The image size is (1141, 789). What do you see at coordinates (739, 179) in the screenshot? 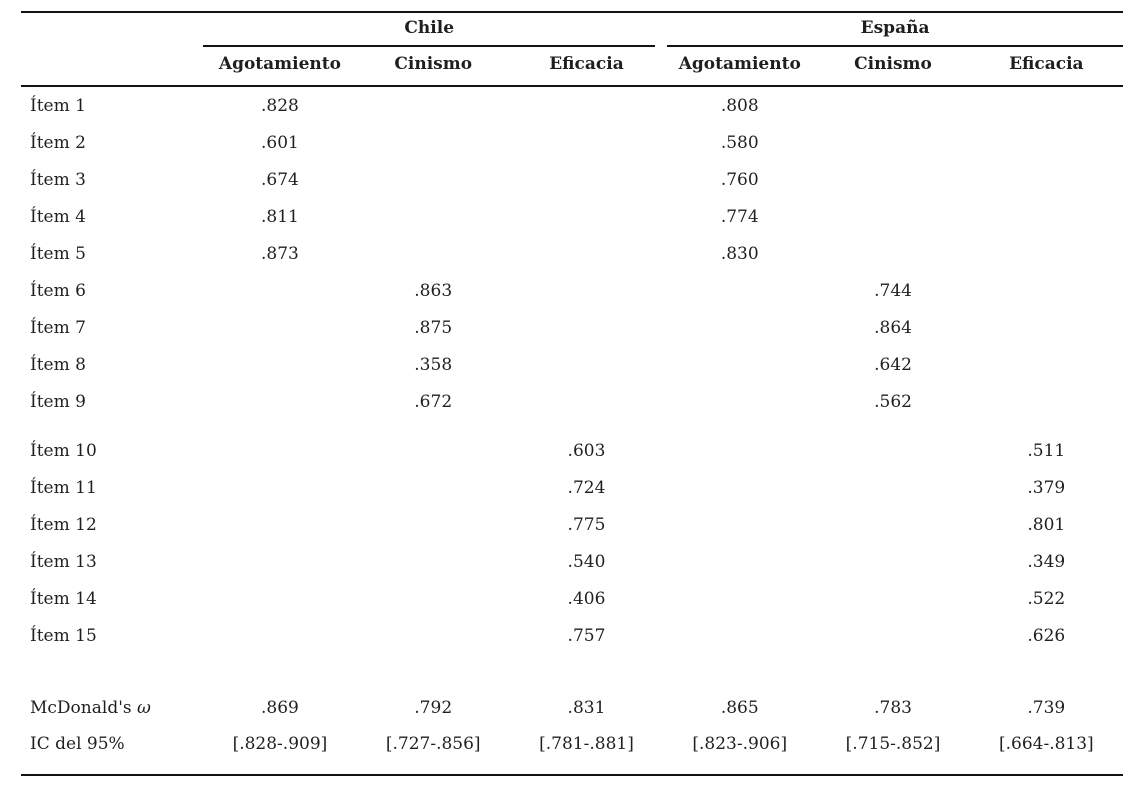
I see `value-cell: .760` at bounding box center [739, 179].